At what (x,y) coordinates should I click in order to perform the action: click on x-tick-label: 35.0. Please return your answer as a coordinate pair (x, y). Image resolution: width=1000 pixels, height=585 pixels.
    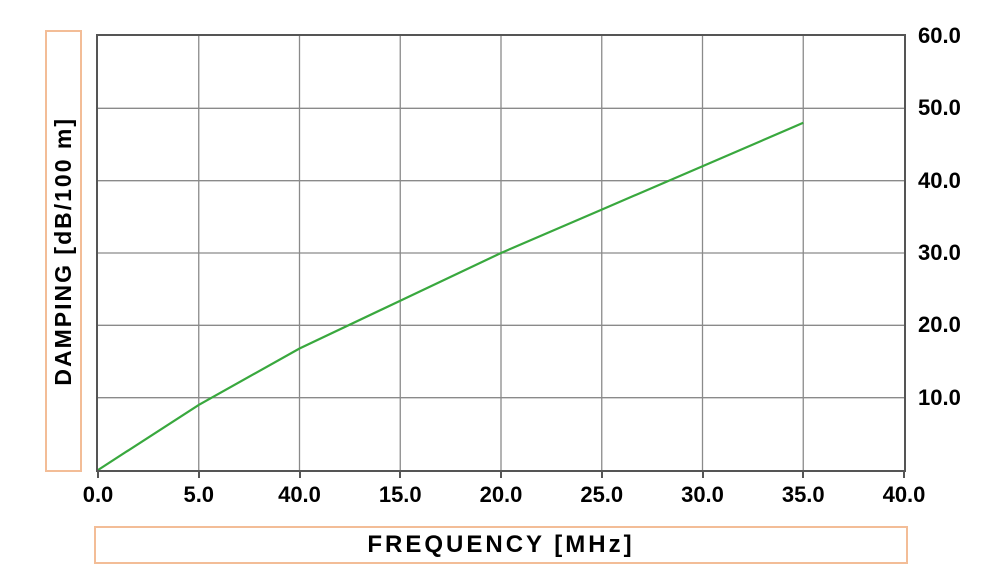
    Looking at the image, I should click on (803, 494).